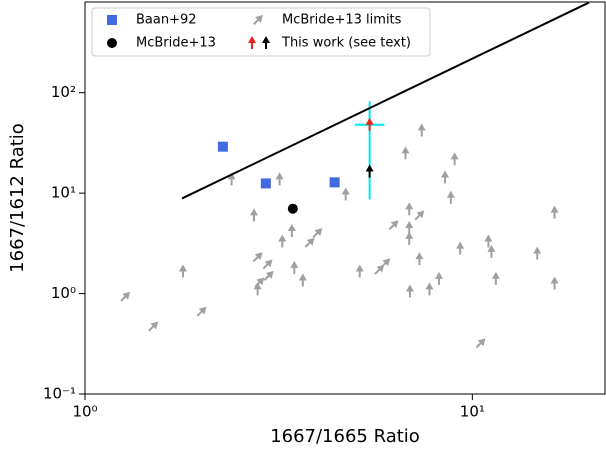  I want to click on legend-marker, so click(112, 20).